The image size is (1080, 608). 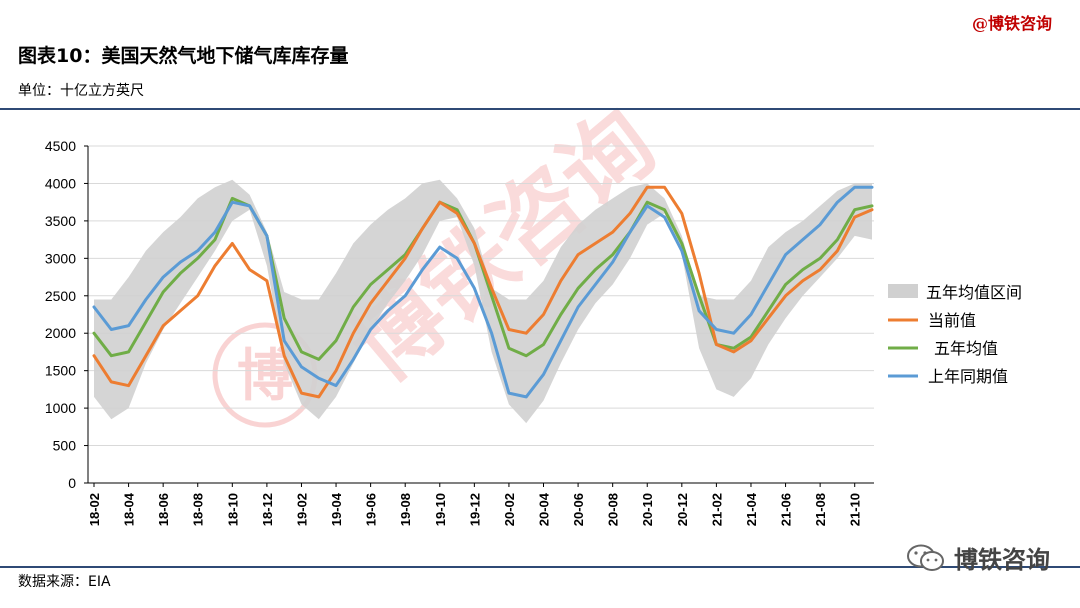 What do you see at coordinates (509, 509) in the screenshot?
I see `x-tick-label: 20-02` at bounding box center [509, 509].